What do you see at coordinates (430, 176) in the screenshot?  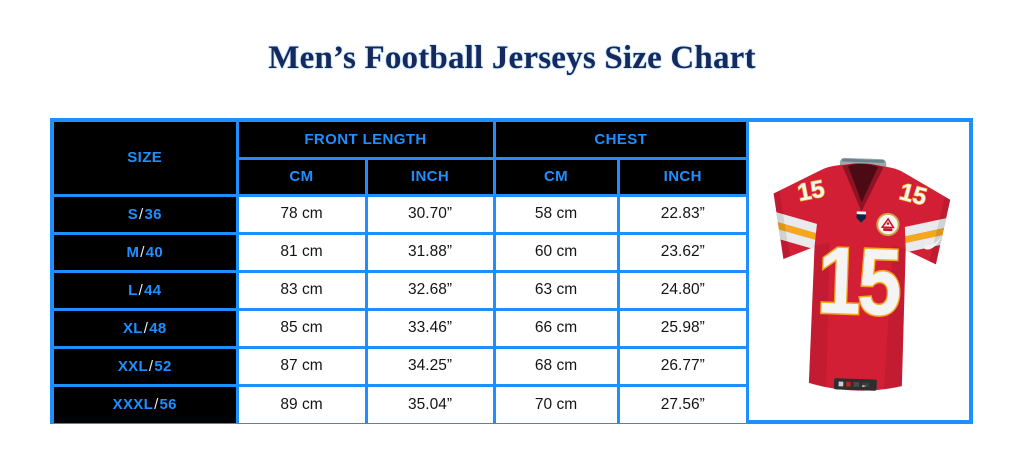 I see `unit-header-front-inch: INCH` at bounding box center [430, 176].